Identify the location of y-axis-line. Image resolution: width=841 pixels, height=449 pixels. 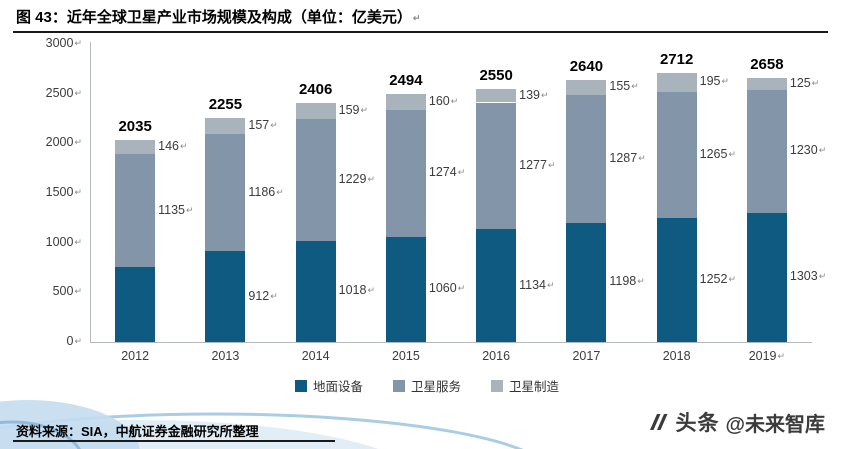
(90, 192).